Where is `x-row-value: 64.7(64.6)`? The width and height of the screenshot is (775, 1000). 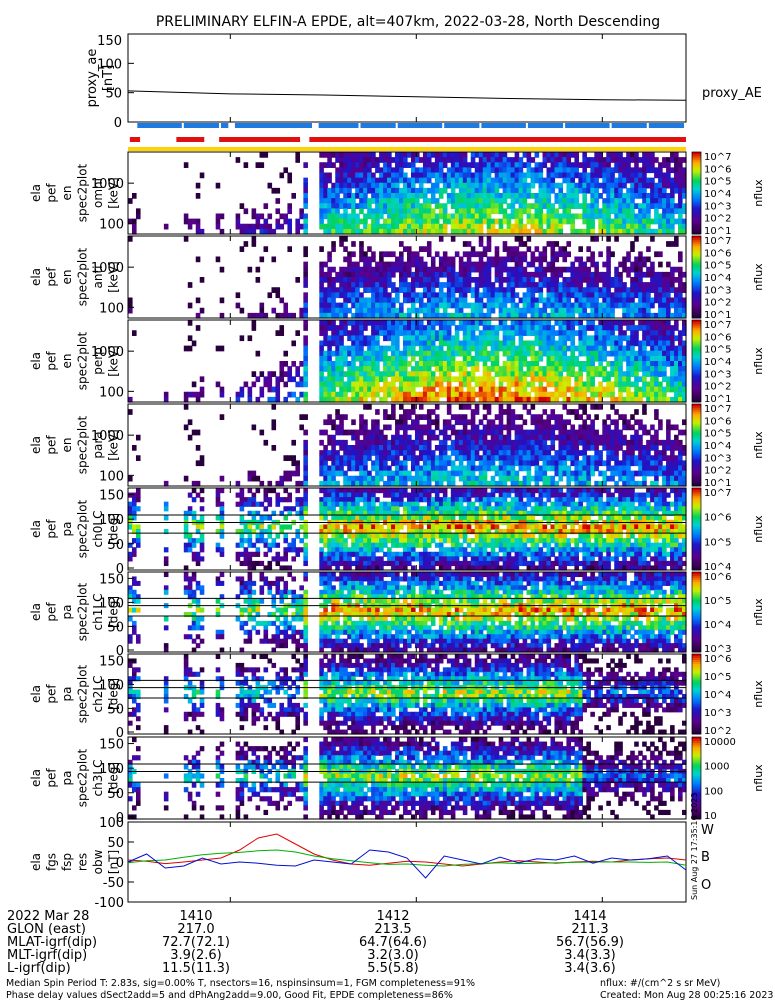
x-row-value: 64.7(64.6) is located at coordinates (393, 942).